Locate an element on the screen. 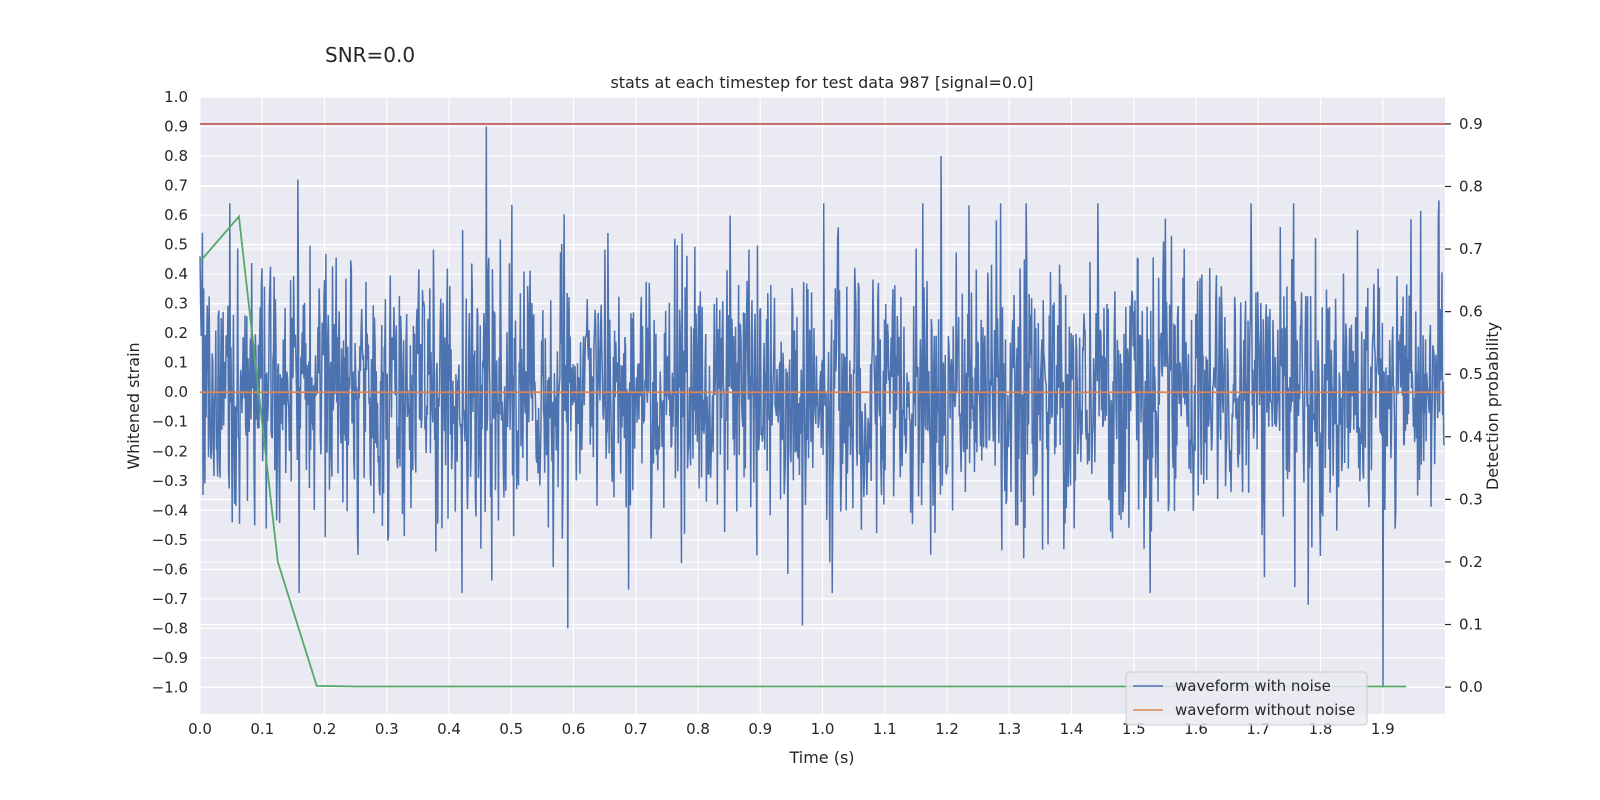 The image size is (1600, 800). x-tick-label: 1.4 is located at coordinates (1072, 729).